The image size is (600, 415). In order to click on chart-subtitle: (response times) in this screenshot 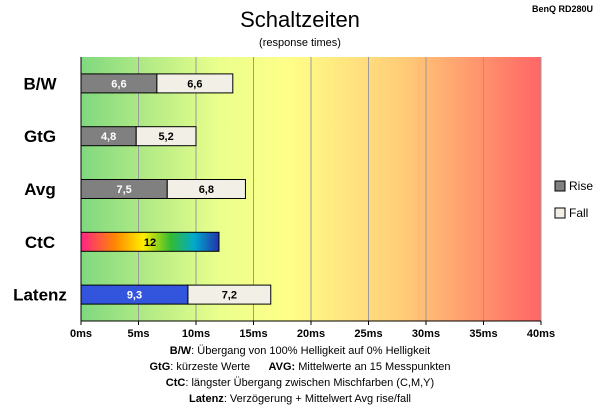, I will do `click(300, 43)`.